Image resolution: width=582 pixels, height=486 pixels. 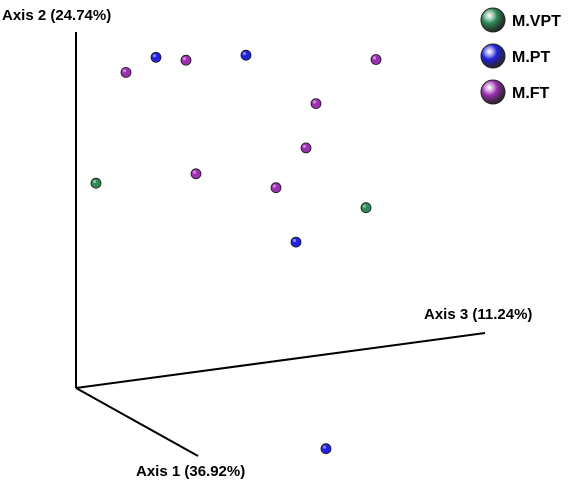 What do you see at coordinates (493, 56) in the screenshot?
I see `legend-marker-m-pt` at bounding box center [493, 56].